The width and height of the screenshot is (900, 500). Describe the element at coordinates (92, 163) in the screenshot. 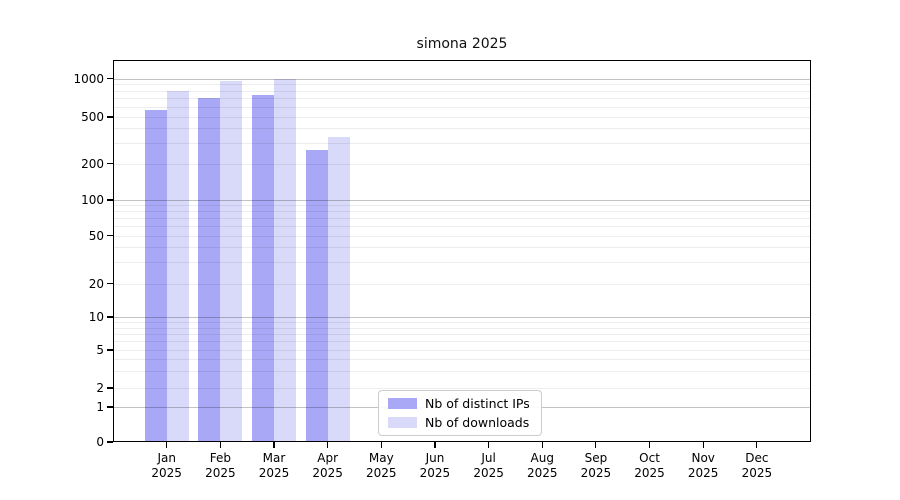

I see `y-tick-label: 200` at that location.